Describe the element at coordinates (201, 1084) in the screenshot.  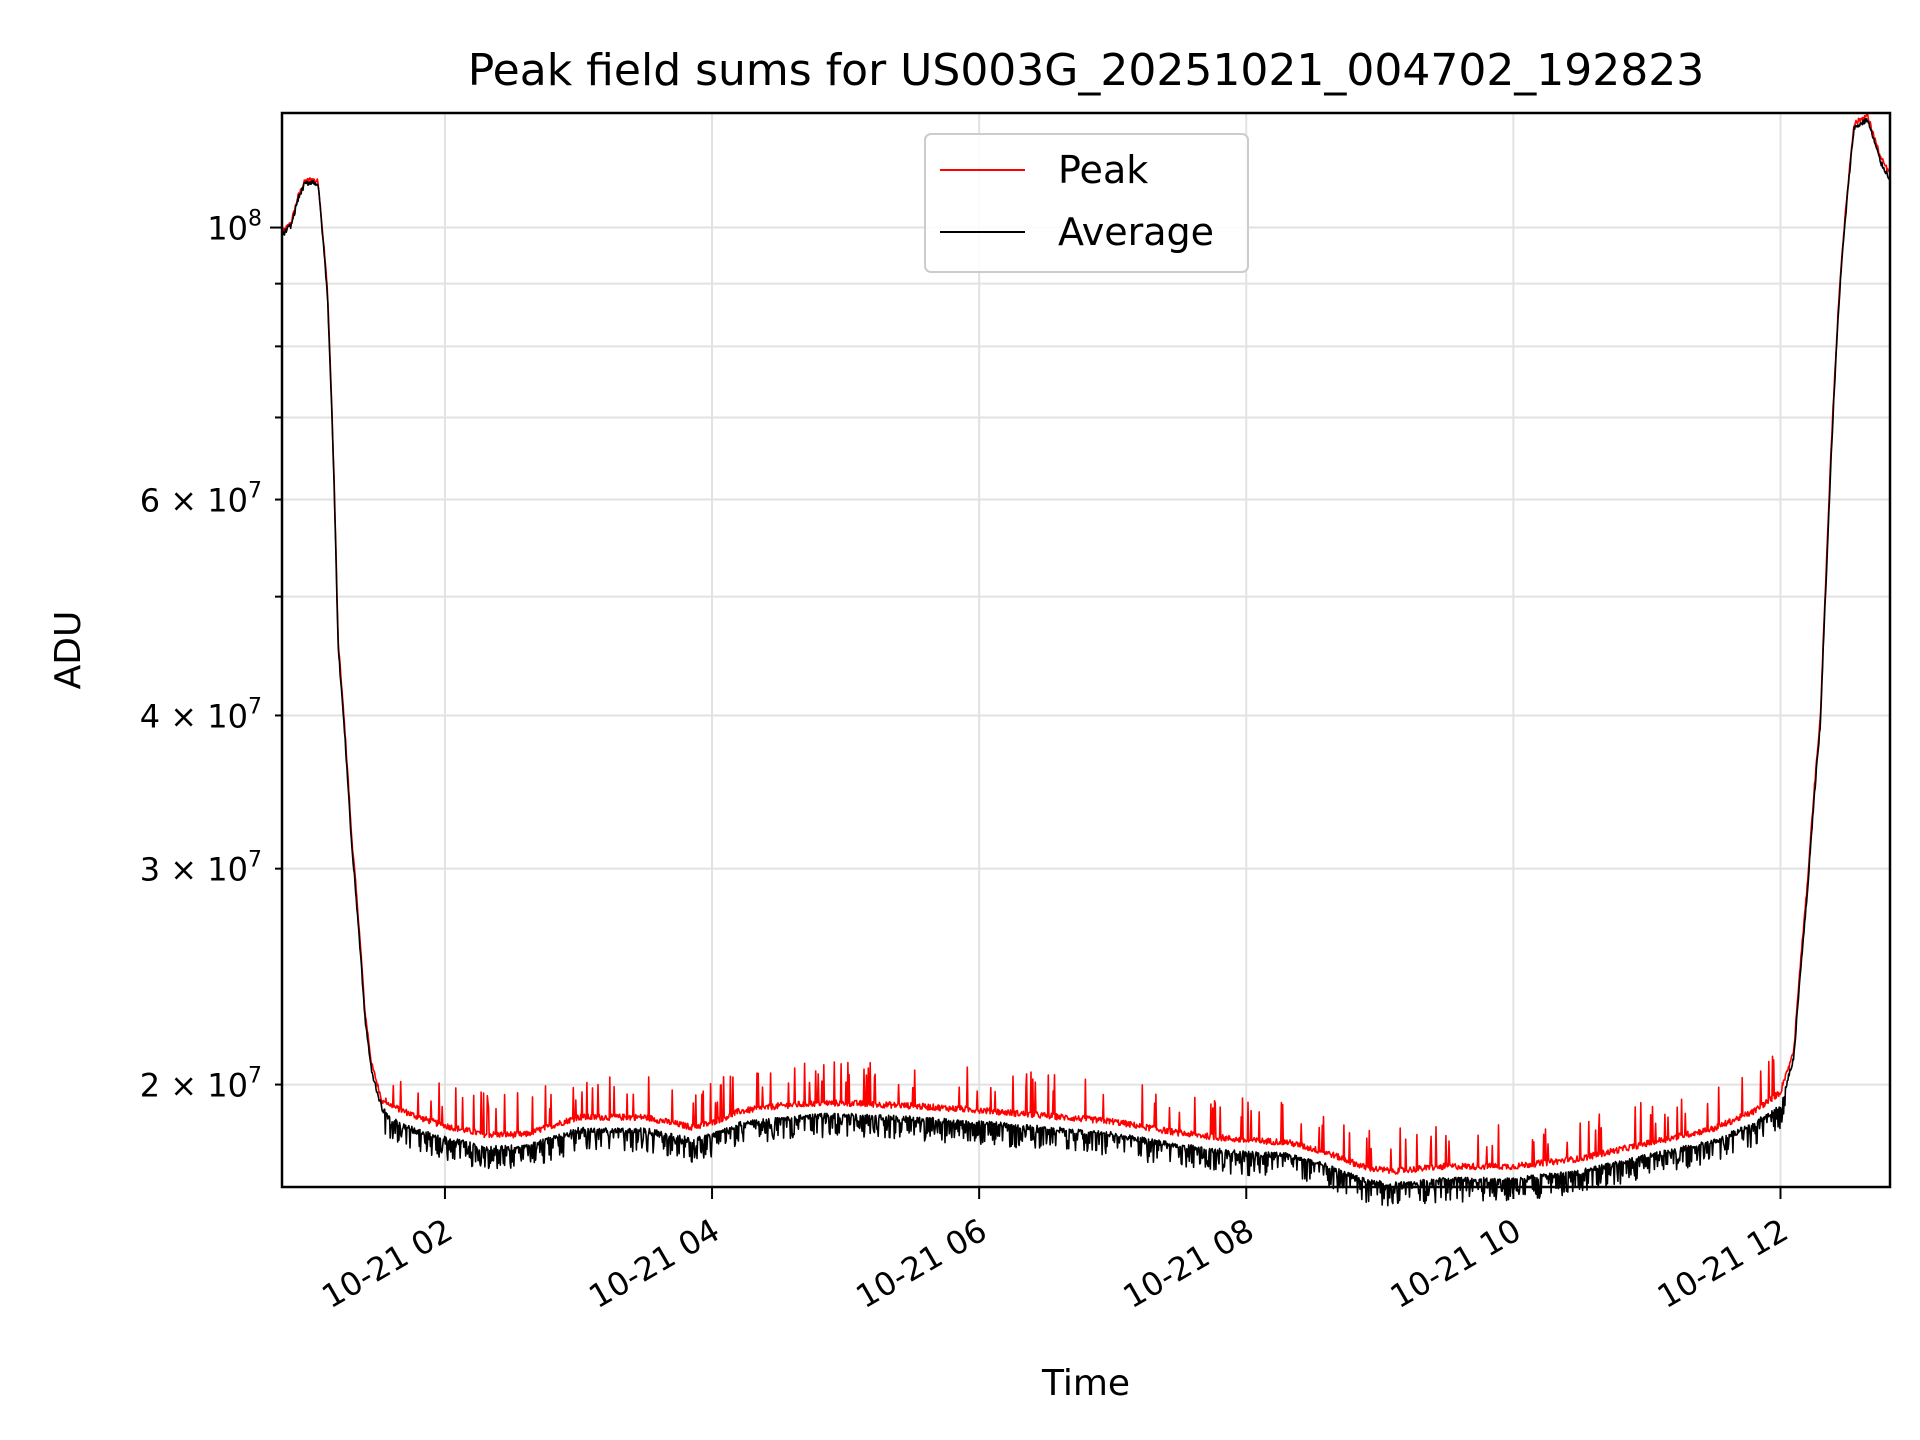
I see `y-tick-label: 2 × 107` at that location.